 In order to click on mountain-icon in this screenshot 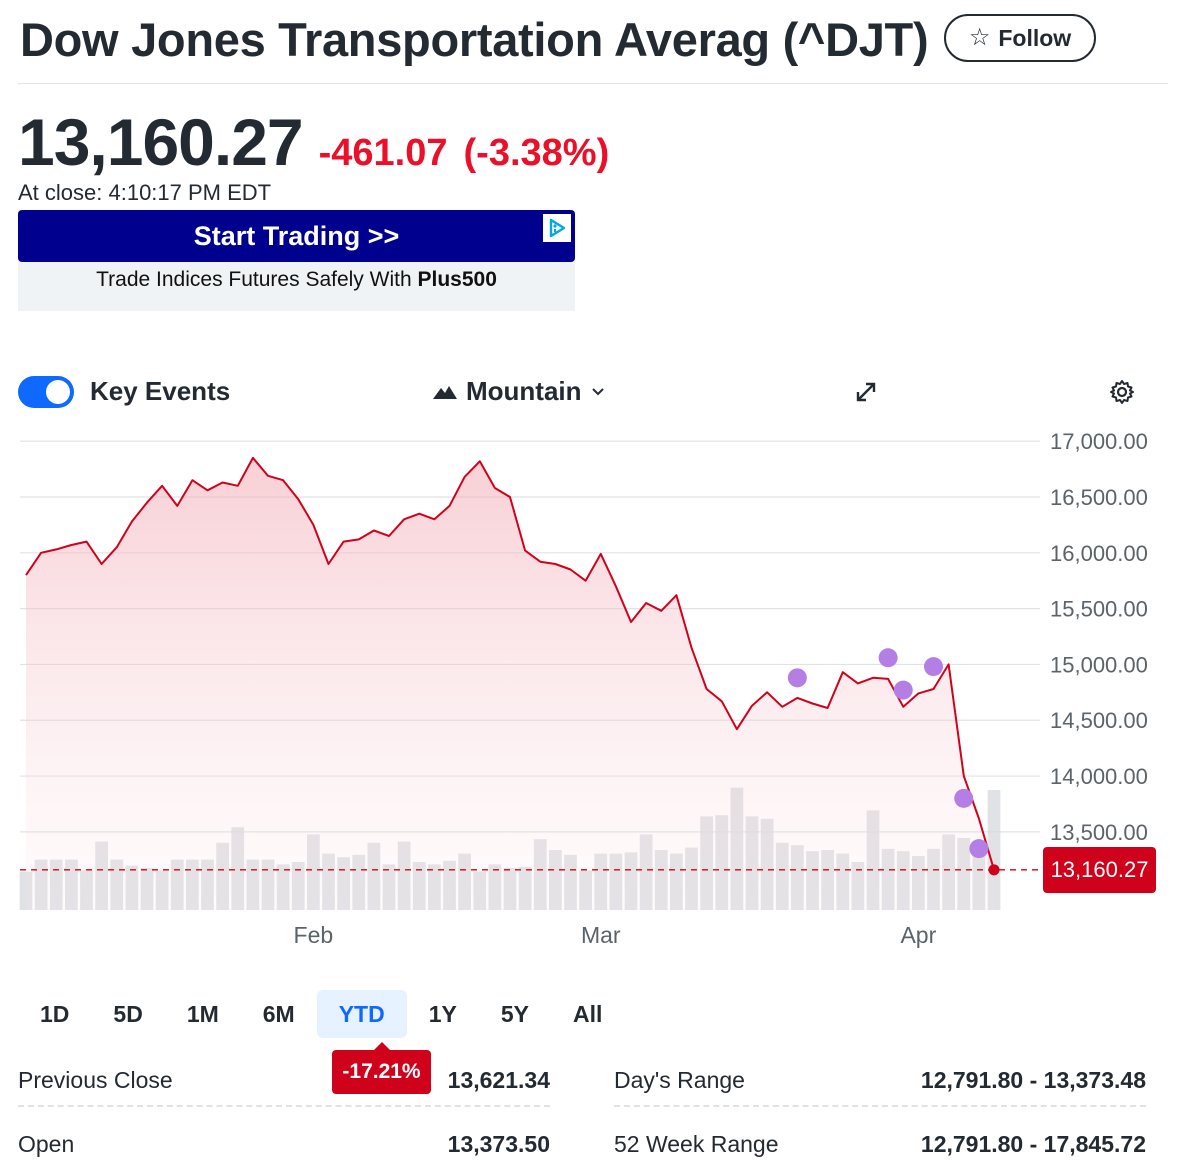, I will do `click(445, 392)`.